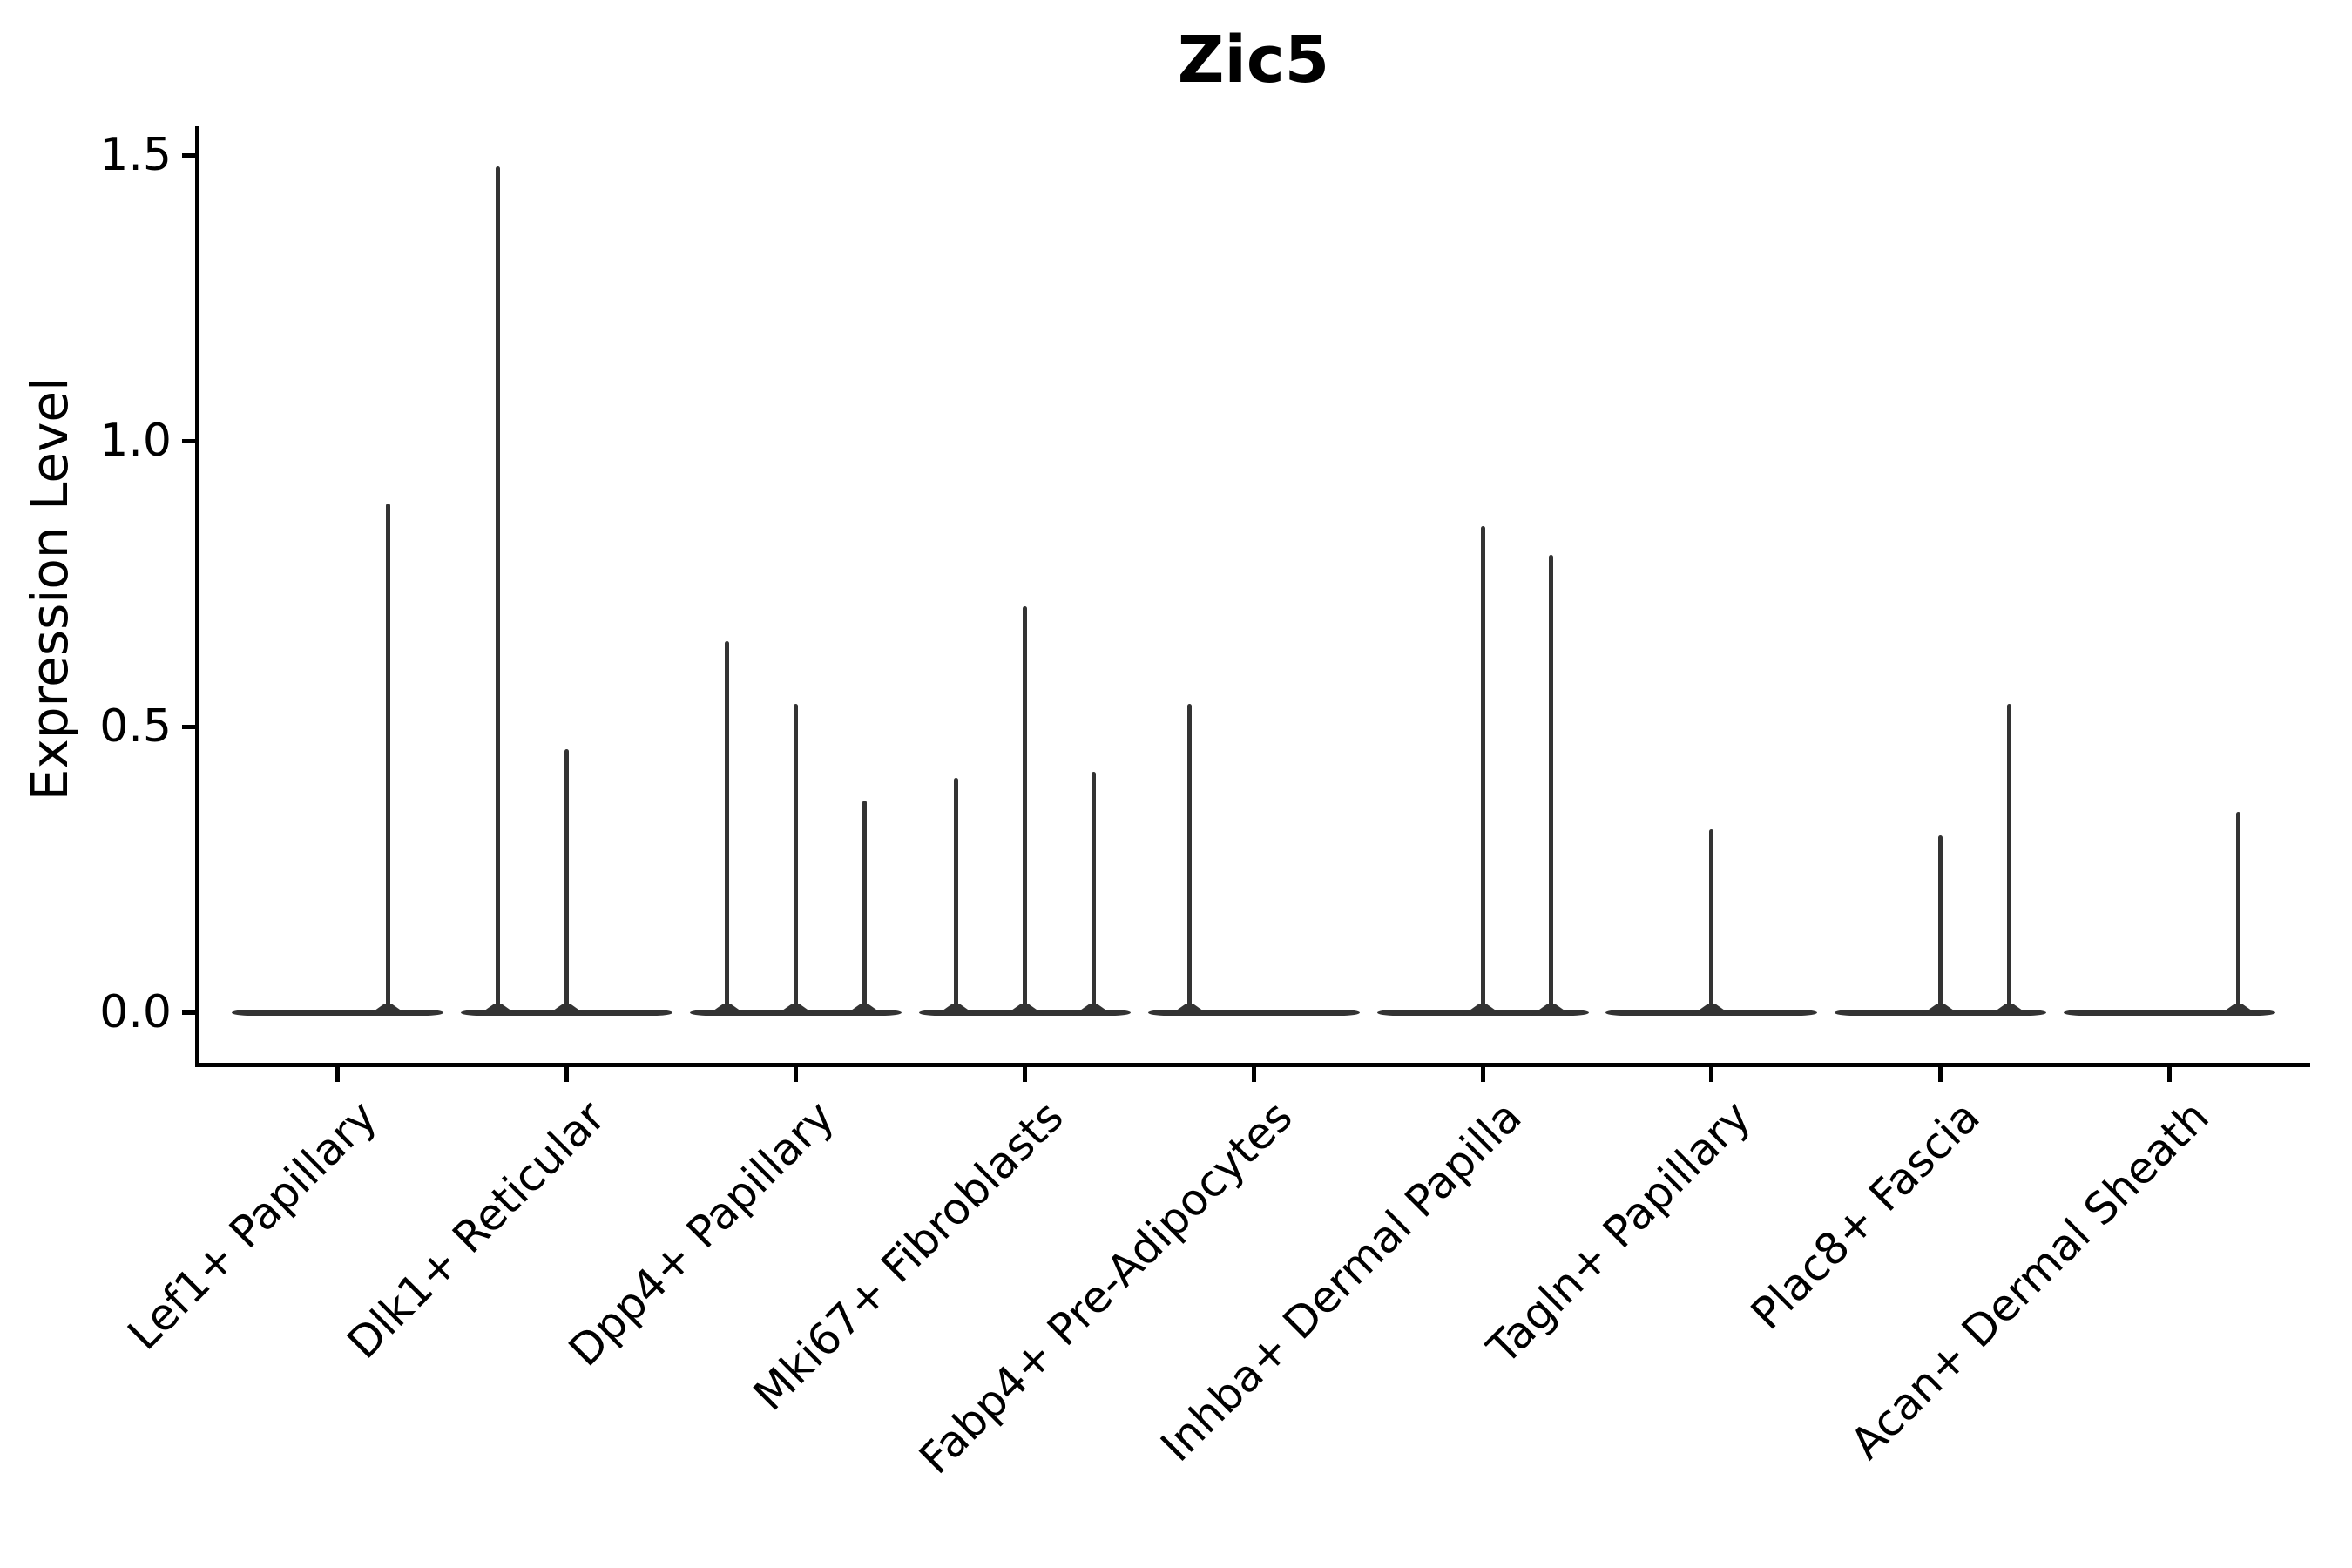  What do you see at coordinates (49, 588) in the screenshot?
I see `y-axis-label: Expression Level` at bounding box center [49, 588].